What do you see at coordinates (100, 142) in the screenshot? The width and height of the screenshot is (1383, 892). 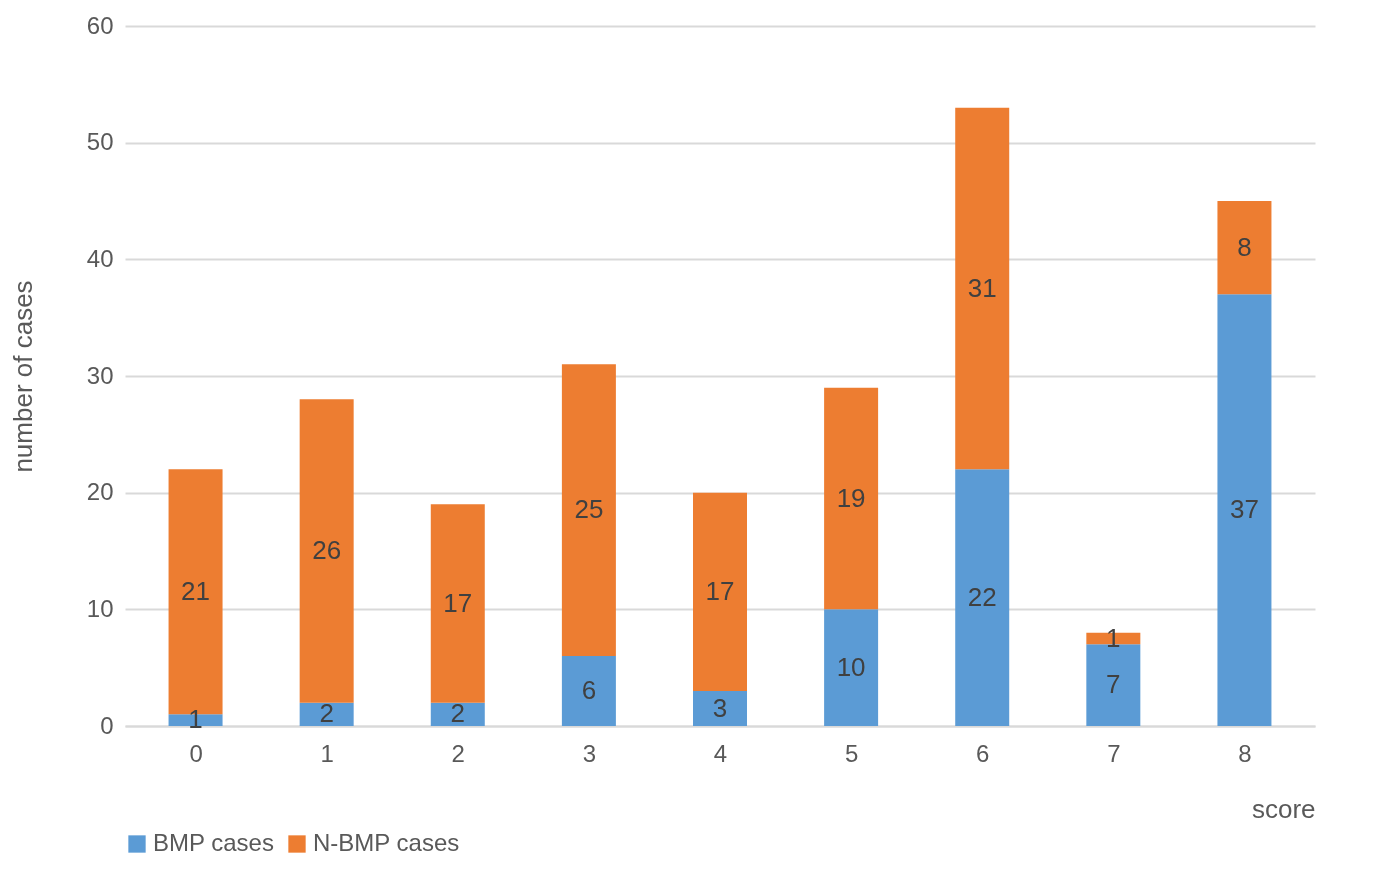 I see `y-tick-label: 50` at bounding box center [100, 142].